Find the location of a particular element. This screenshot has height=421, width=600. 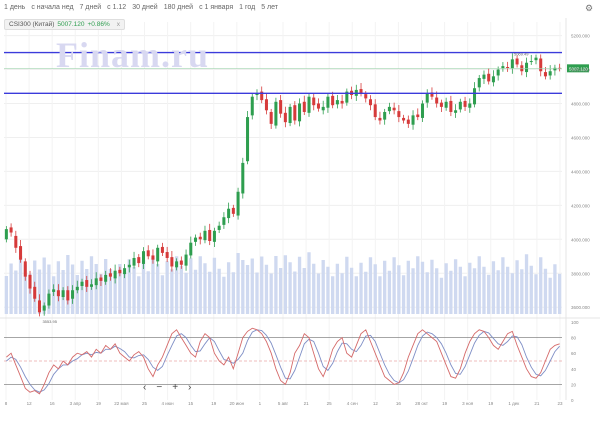

date-tick-label: 3 апр is located at coordinates (76, 403).